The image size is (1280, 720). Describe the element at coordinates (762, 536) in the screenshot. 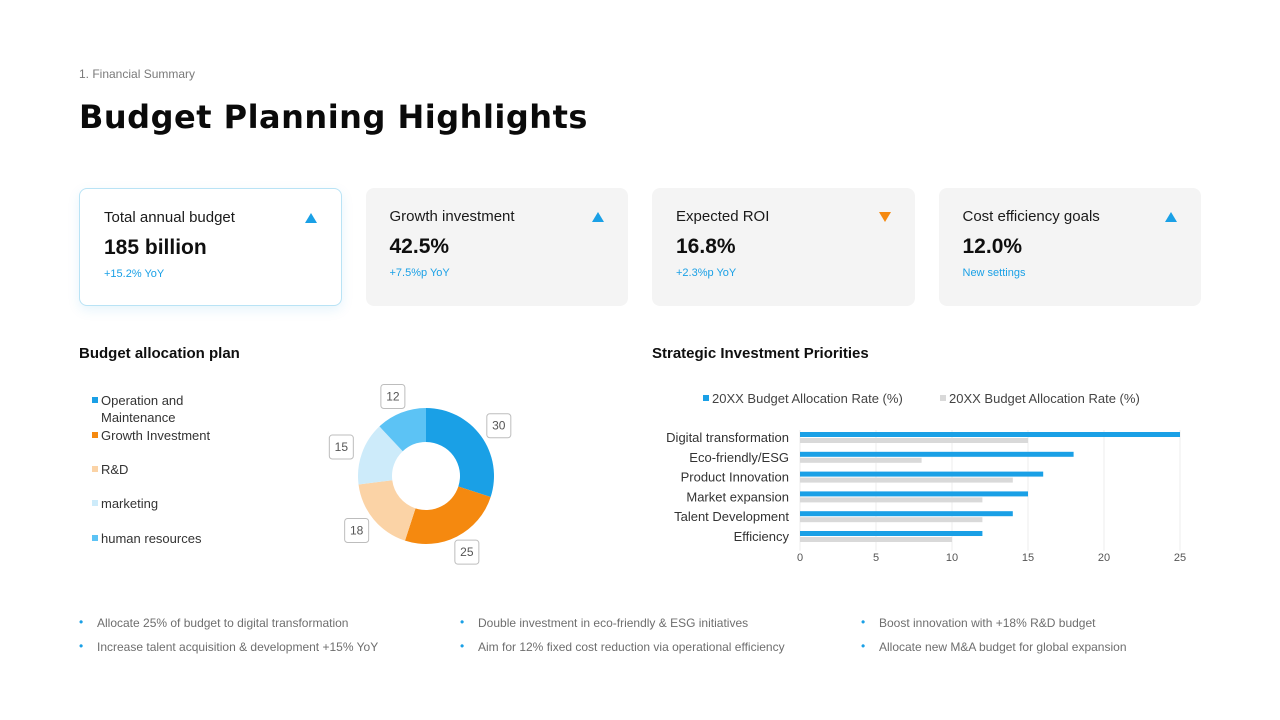

I see `y-category-label: Efficiency` at that location.